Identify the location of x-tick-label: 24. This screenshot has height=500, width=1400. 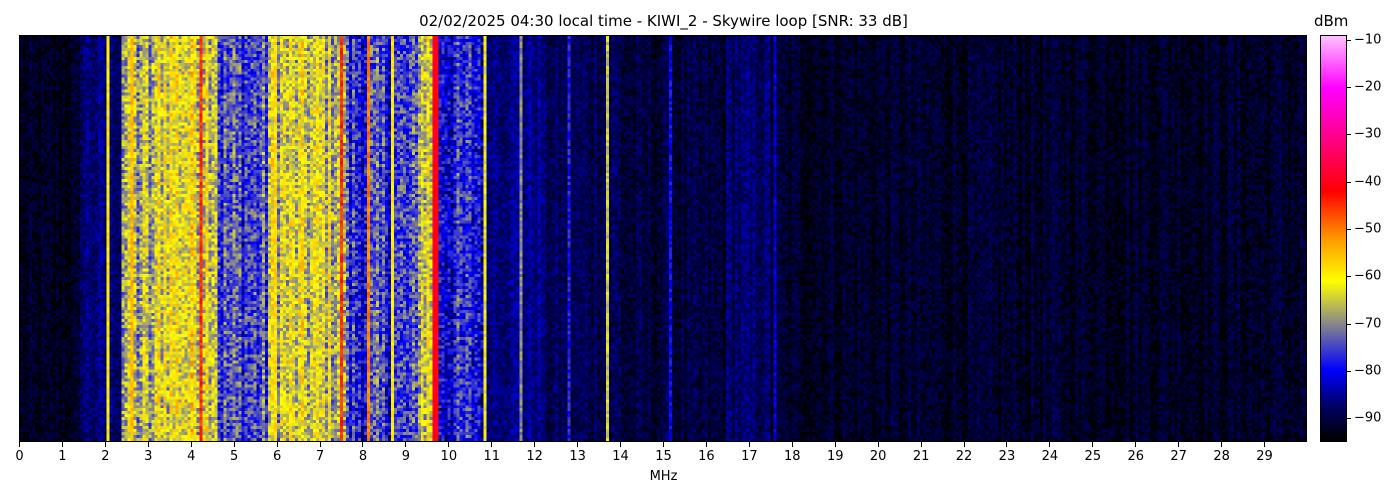
(1050, 456).